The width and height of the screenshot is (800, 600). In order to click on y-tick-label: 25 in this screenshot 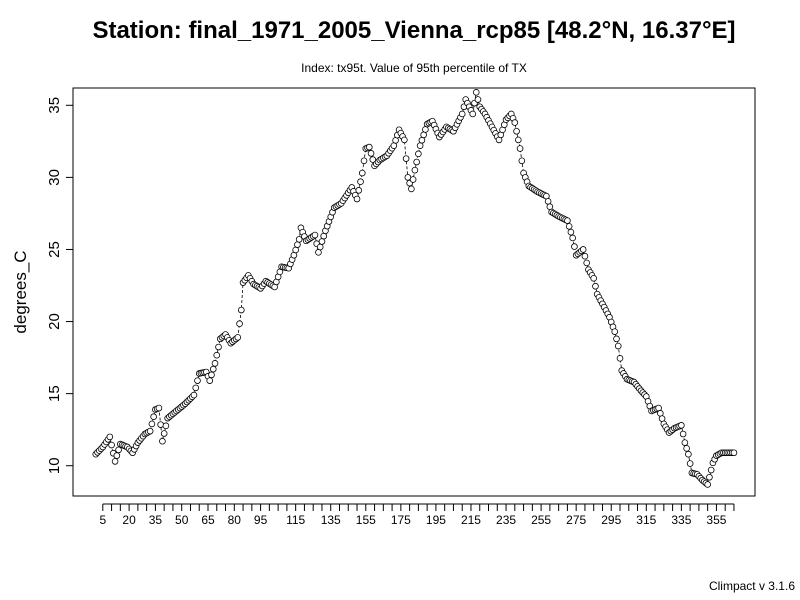, I will do `click(54, 249)`.